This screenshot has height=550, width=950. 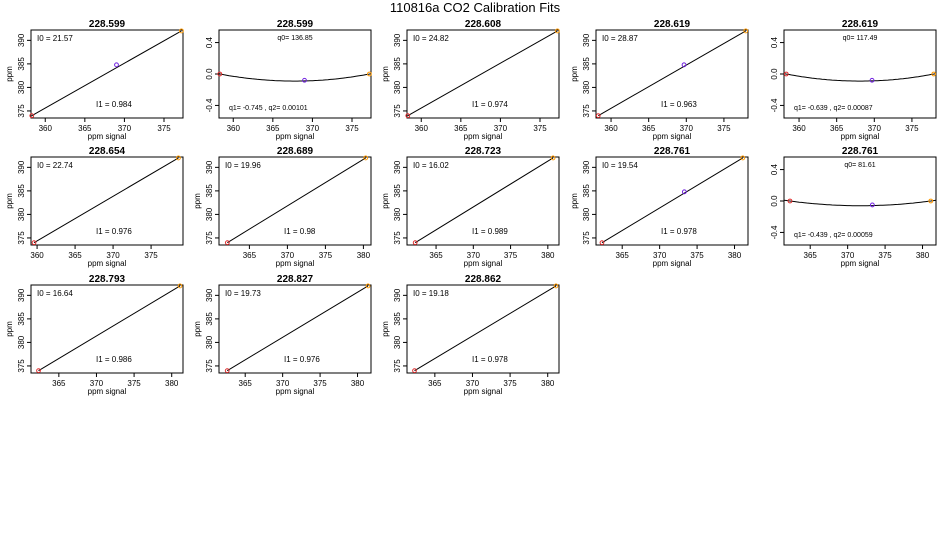 I want to click on chart-title: 228.619, so click(x=860, y=24).